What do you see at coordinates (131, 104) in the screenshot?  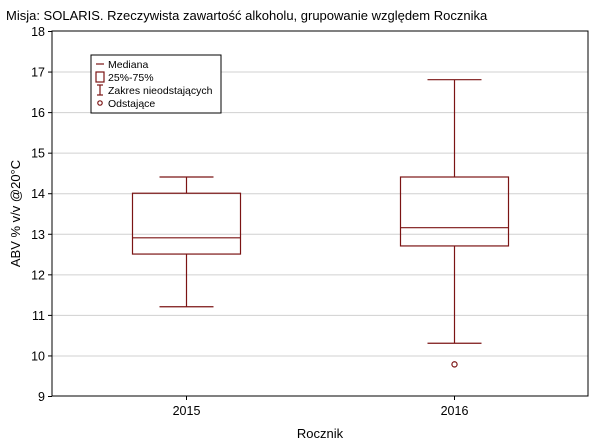 I see `legend-label: Odstające` at bounding box center [131, 104].